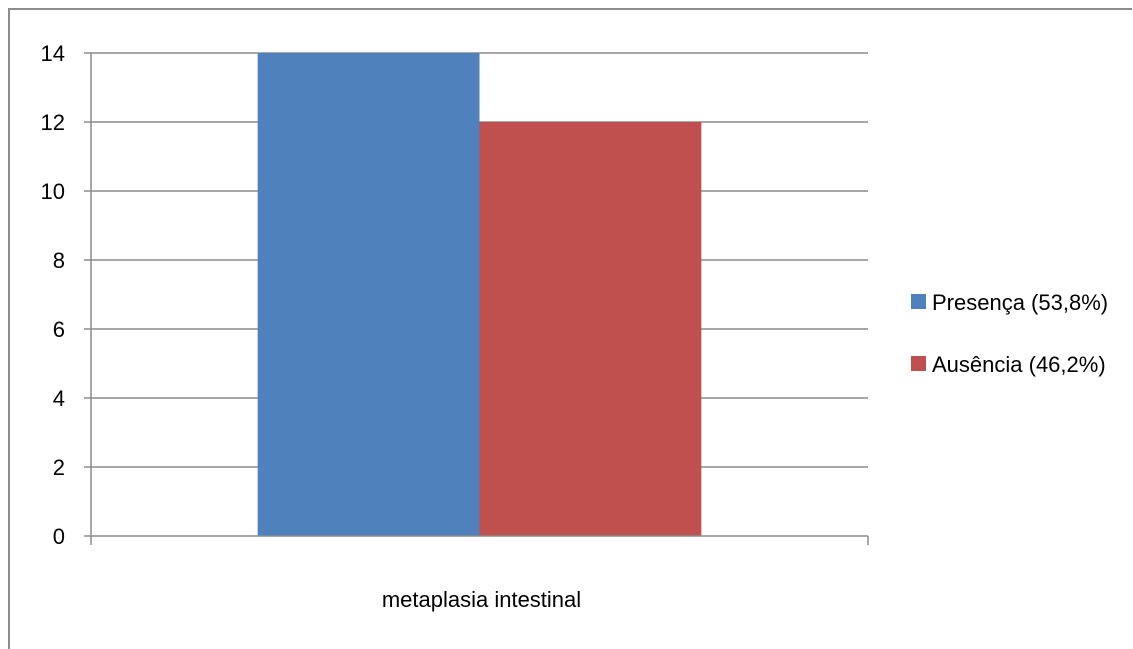  I want to click on y-tick-label: 4, so click(59, 398).